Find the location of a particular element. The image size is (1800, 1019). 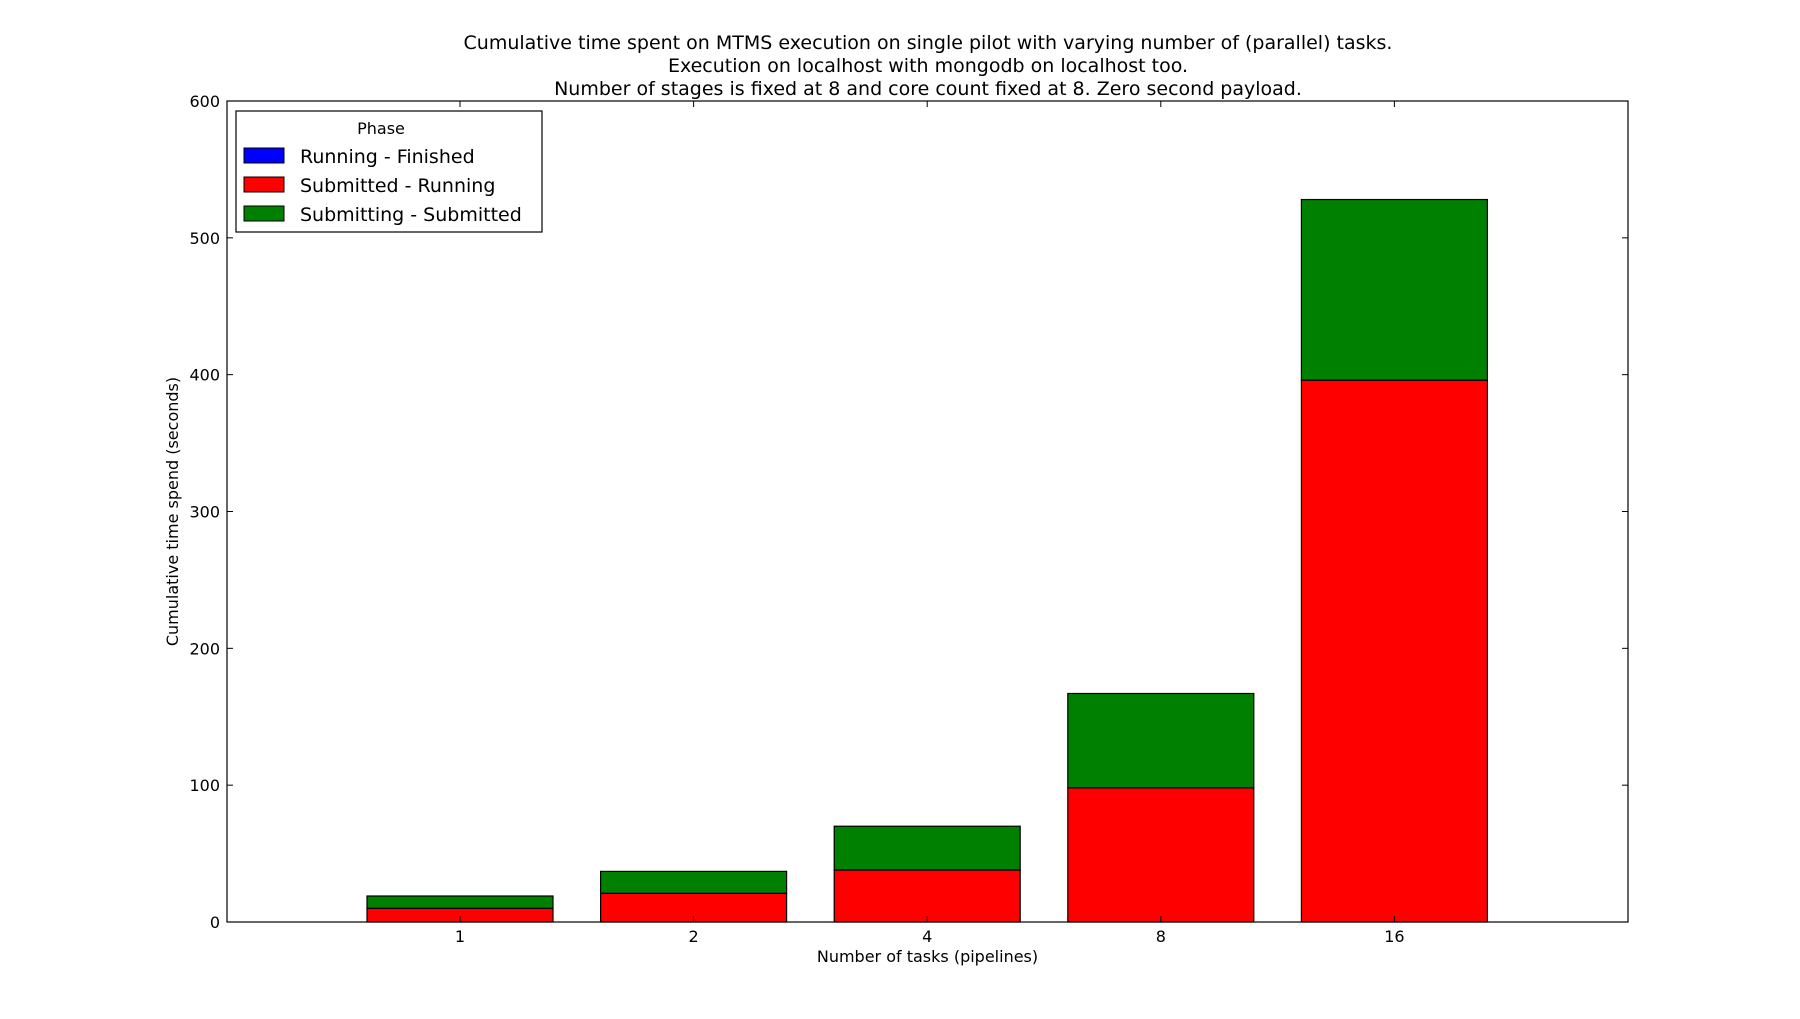

bar-2-submitting-submitted is located at coordinates (693, 882).